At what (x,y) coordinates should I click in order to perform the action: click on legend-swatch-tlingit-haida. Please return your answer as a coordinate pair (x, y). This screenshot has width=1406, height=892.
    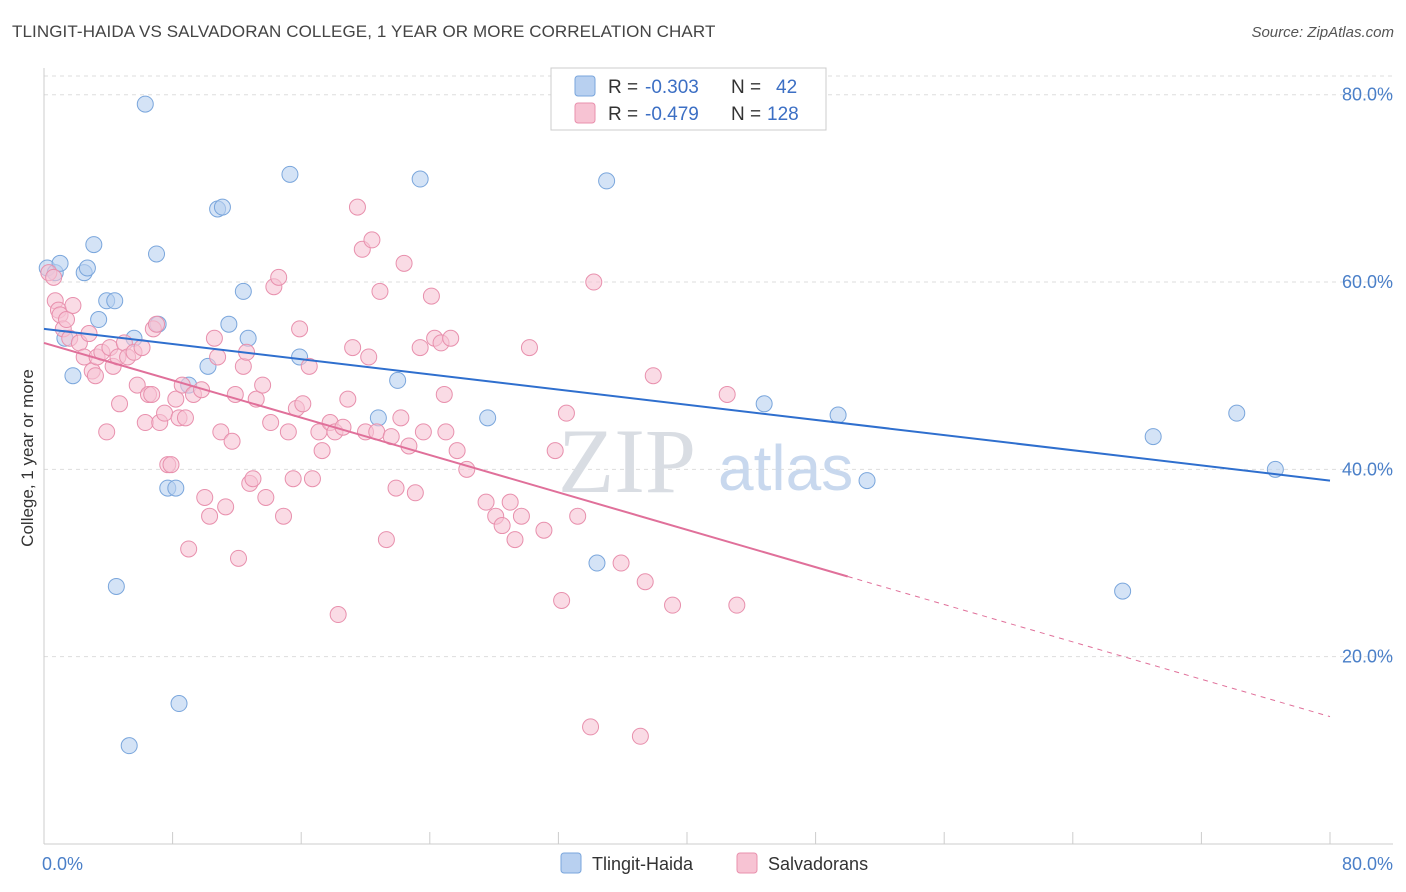
    Looking at the image, I should click on (585, 86).